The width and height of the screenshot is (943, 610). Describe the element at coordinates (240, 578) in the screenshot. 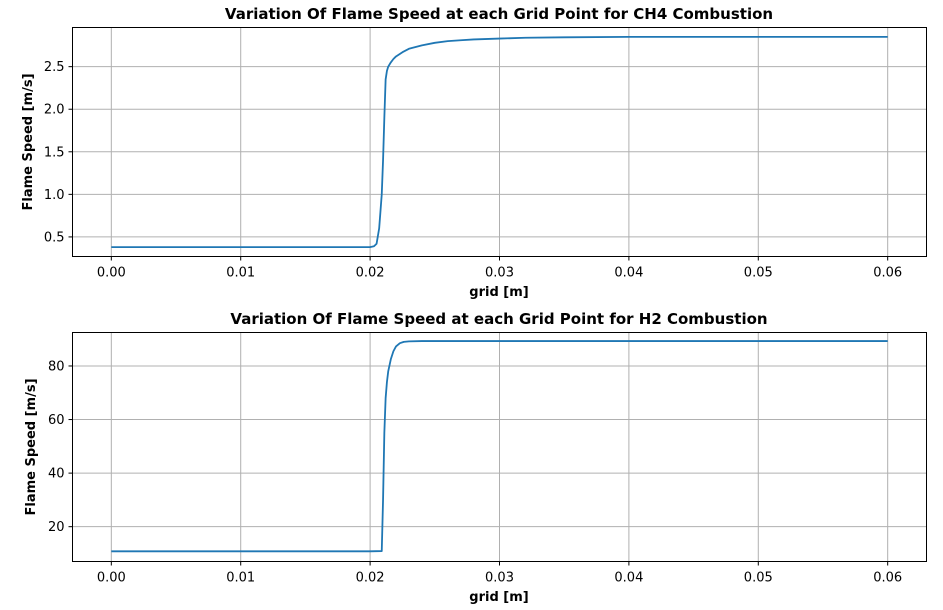

I see `h2-x-tick-label: 0.01` at that location.